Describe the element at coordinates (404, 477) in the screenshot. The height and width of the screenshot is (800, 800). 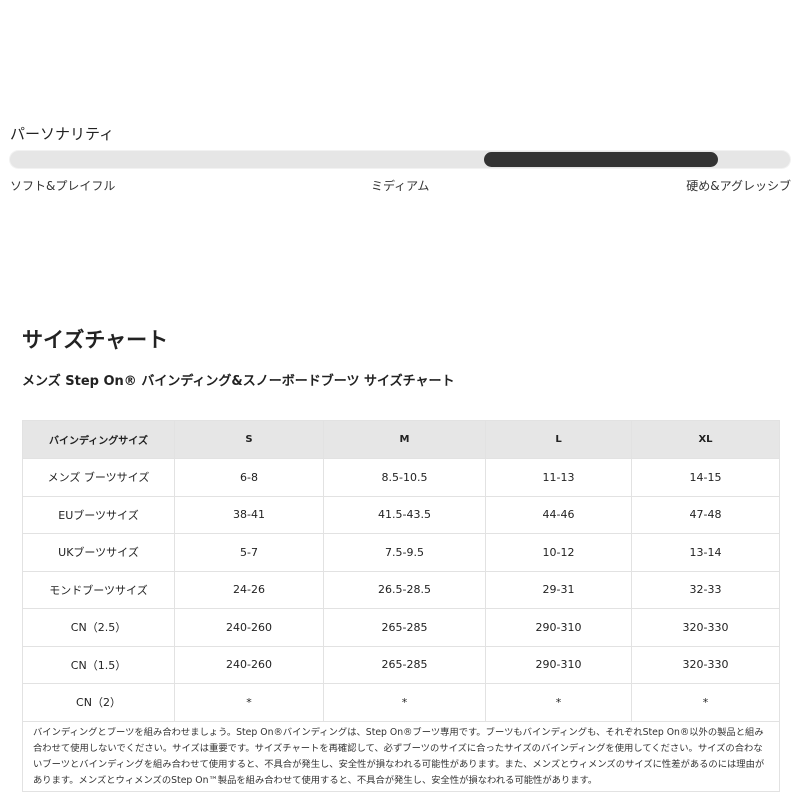
I see `table-cell: 8.5-10.5` at that location.